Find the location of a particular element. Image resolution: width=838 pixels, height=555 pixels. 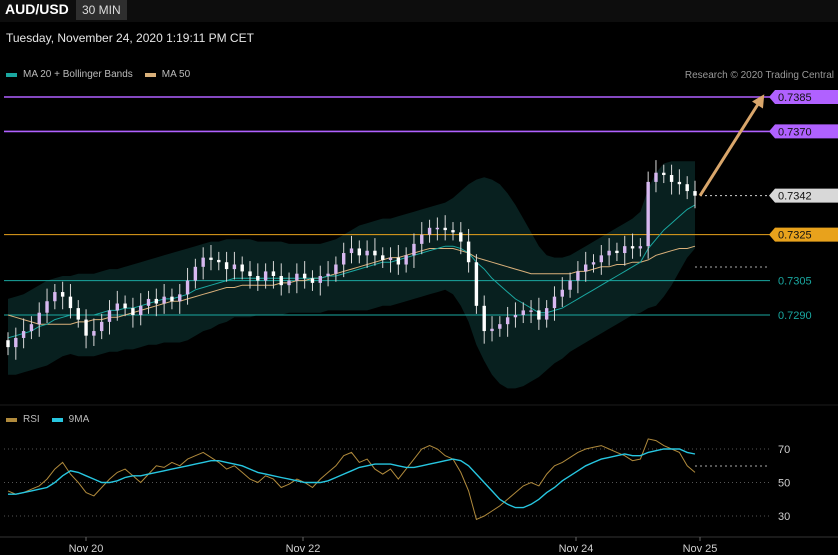

timeframe-button: 30 MIN is located at coordinates (101, 10).